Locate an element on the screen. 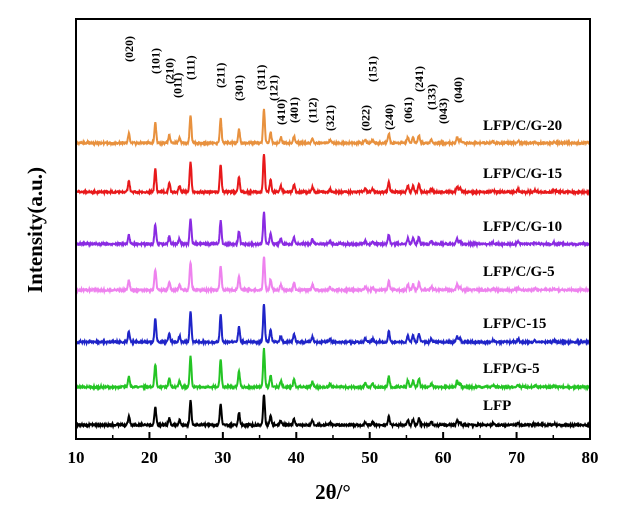 The height and width of the screenshot is (515, 623). x-tick-label: 70 is located at coordinates (516, 457).